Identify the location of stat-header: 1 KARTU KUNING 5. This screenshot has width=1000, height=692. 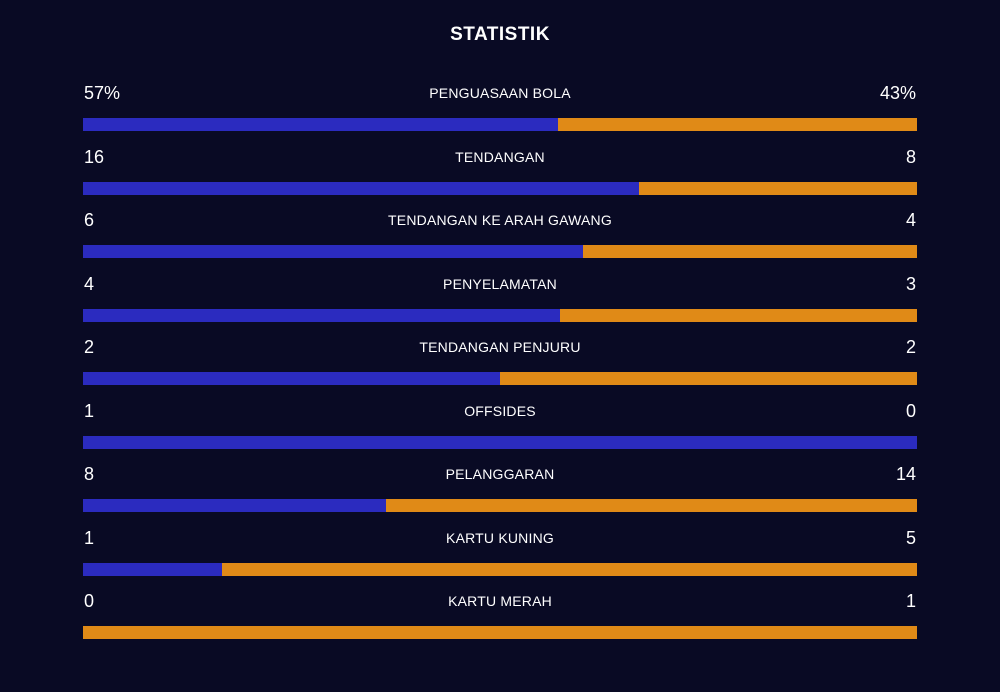
(500, 538).